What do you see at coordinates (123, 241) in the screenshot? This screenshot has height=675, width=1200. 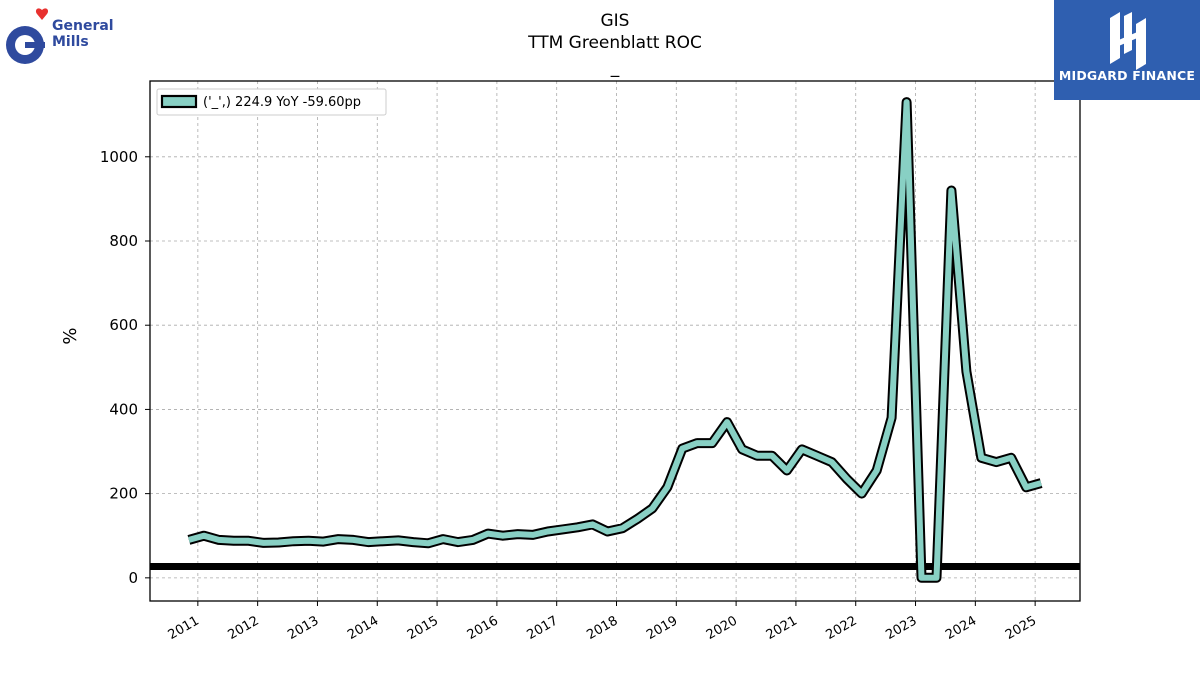 I see `y-tick-label-800: 800` at bounding box center [123, 241].